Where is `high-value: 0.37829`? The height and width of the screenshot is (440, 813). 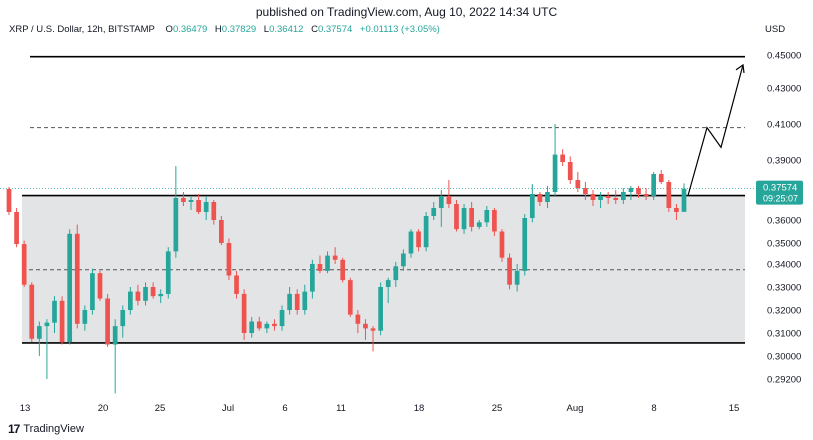 high-value: 0.37829 is located at coordinates (239, 29).